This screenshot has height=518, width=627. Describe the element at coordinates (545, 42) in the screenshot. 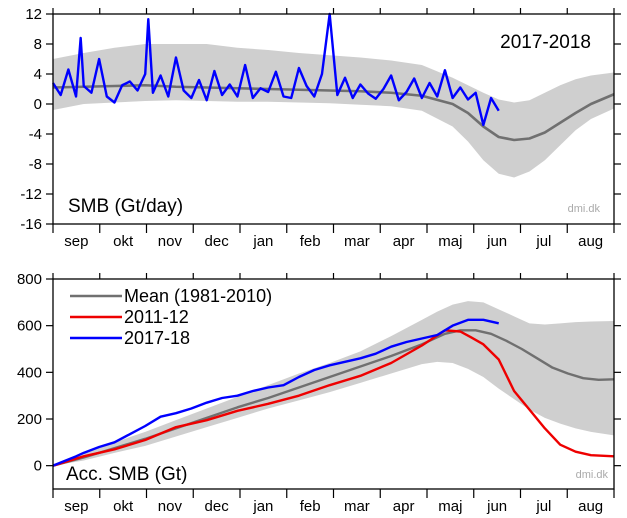

I see `daily-chart-title: 2017-2018` at that location.